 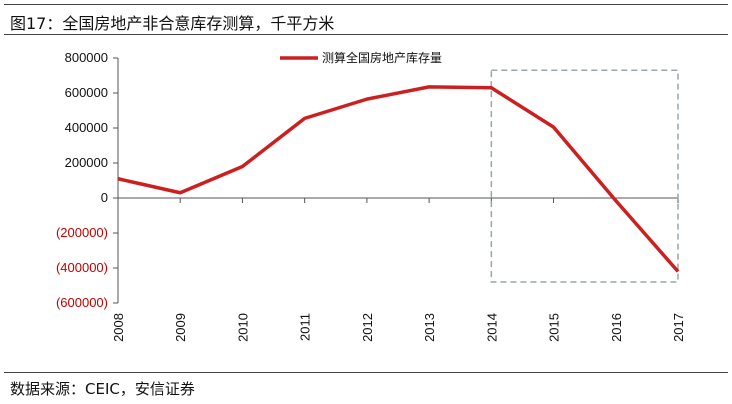 I want to click on figure-title: 图17：全国房地产非合意库存测算，千平方米, so click(x=172, y=23).